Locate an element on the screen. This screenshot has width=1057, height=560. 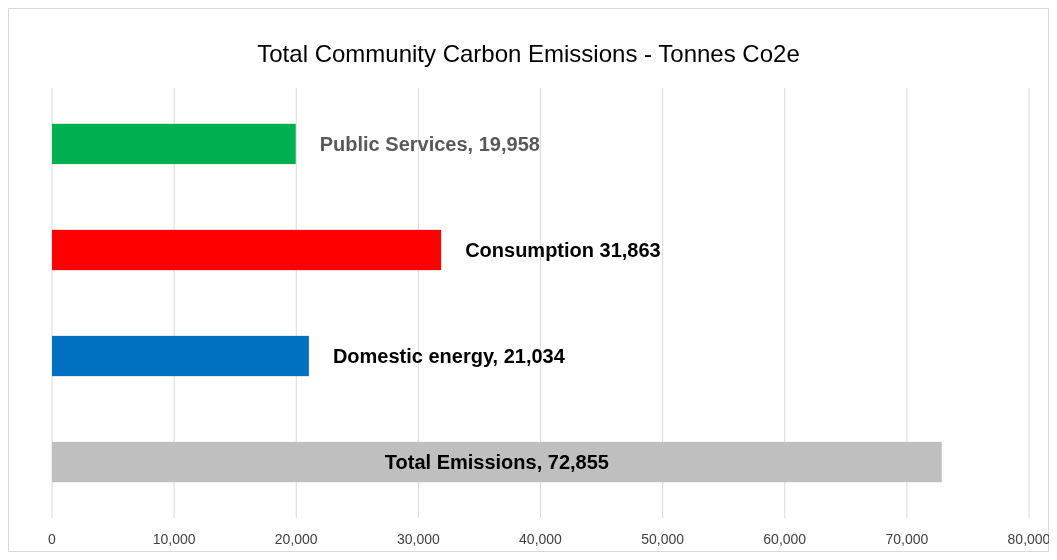
data-label: Public Services, 19,958 is located at coordinates (429, 143).